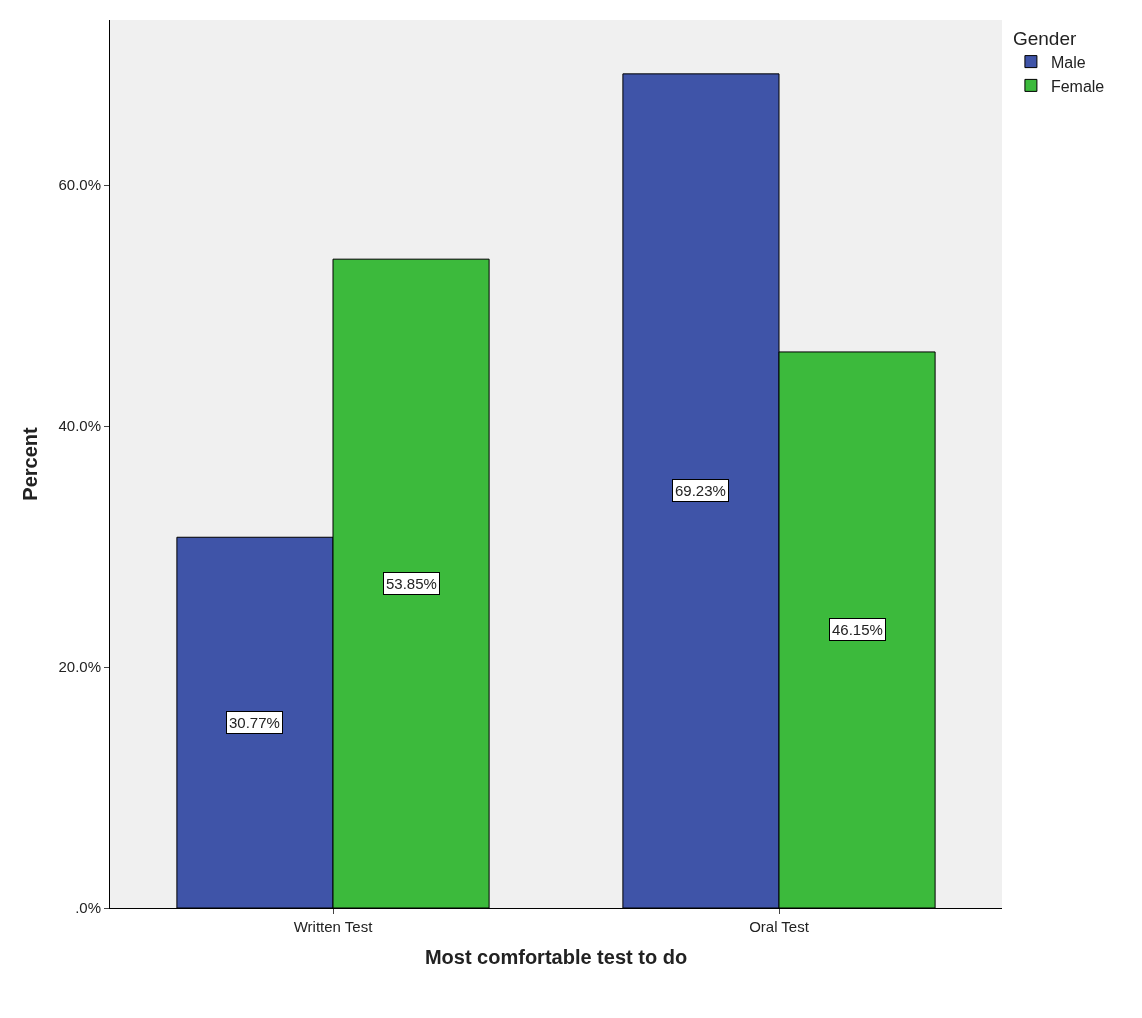 The width and height of the screenshot is (1142, 1018). What do you see at coordinates (79, 667) in the screenshot?
I see `y-tick-label: 20.0%` at bounding box center [79, 667].